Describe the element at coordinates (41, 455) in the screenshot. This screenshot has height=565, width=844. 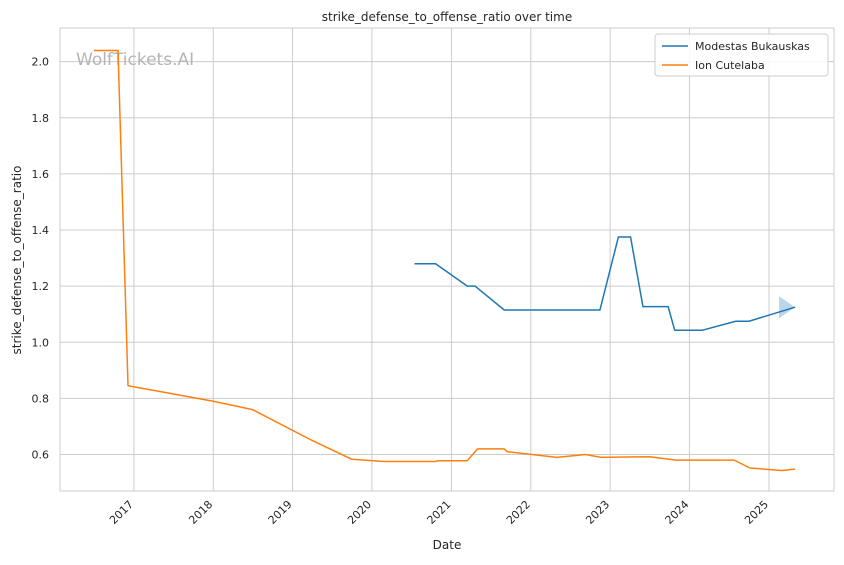
I see `y-tick-label: 0.6` at that location.